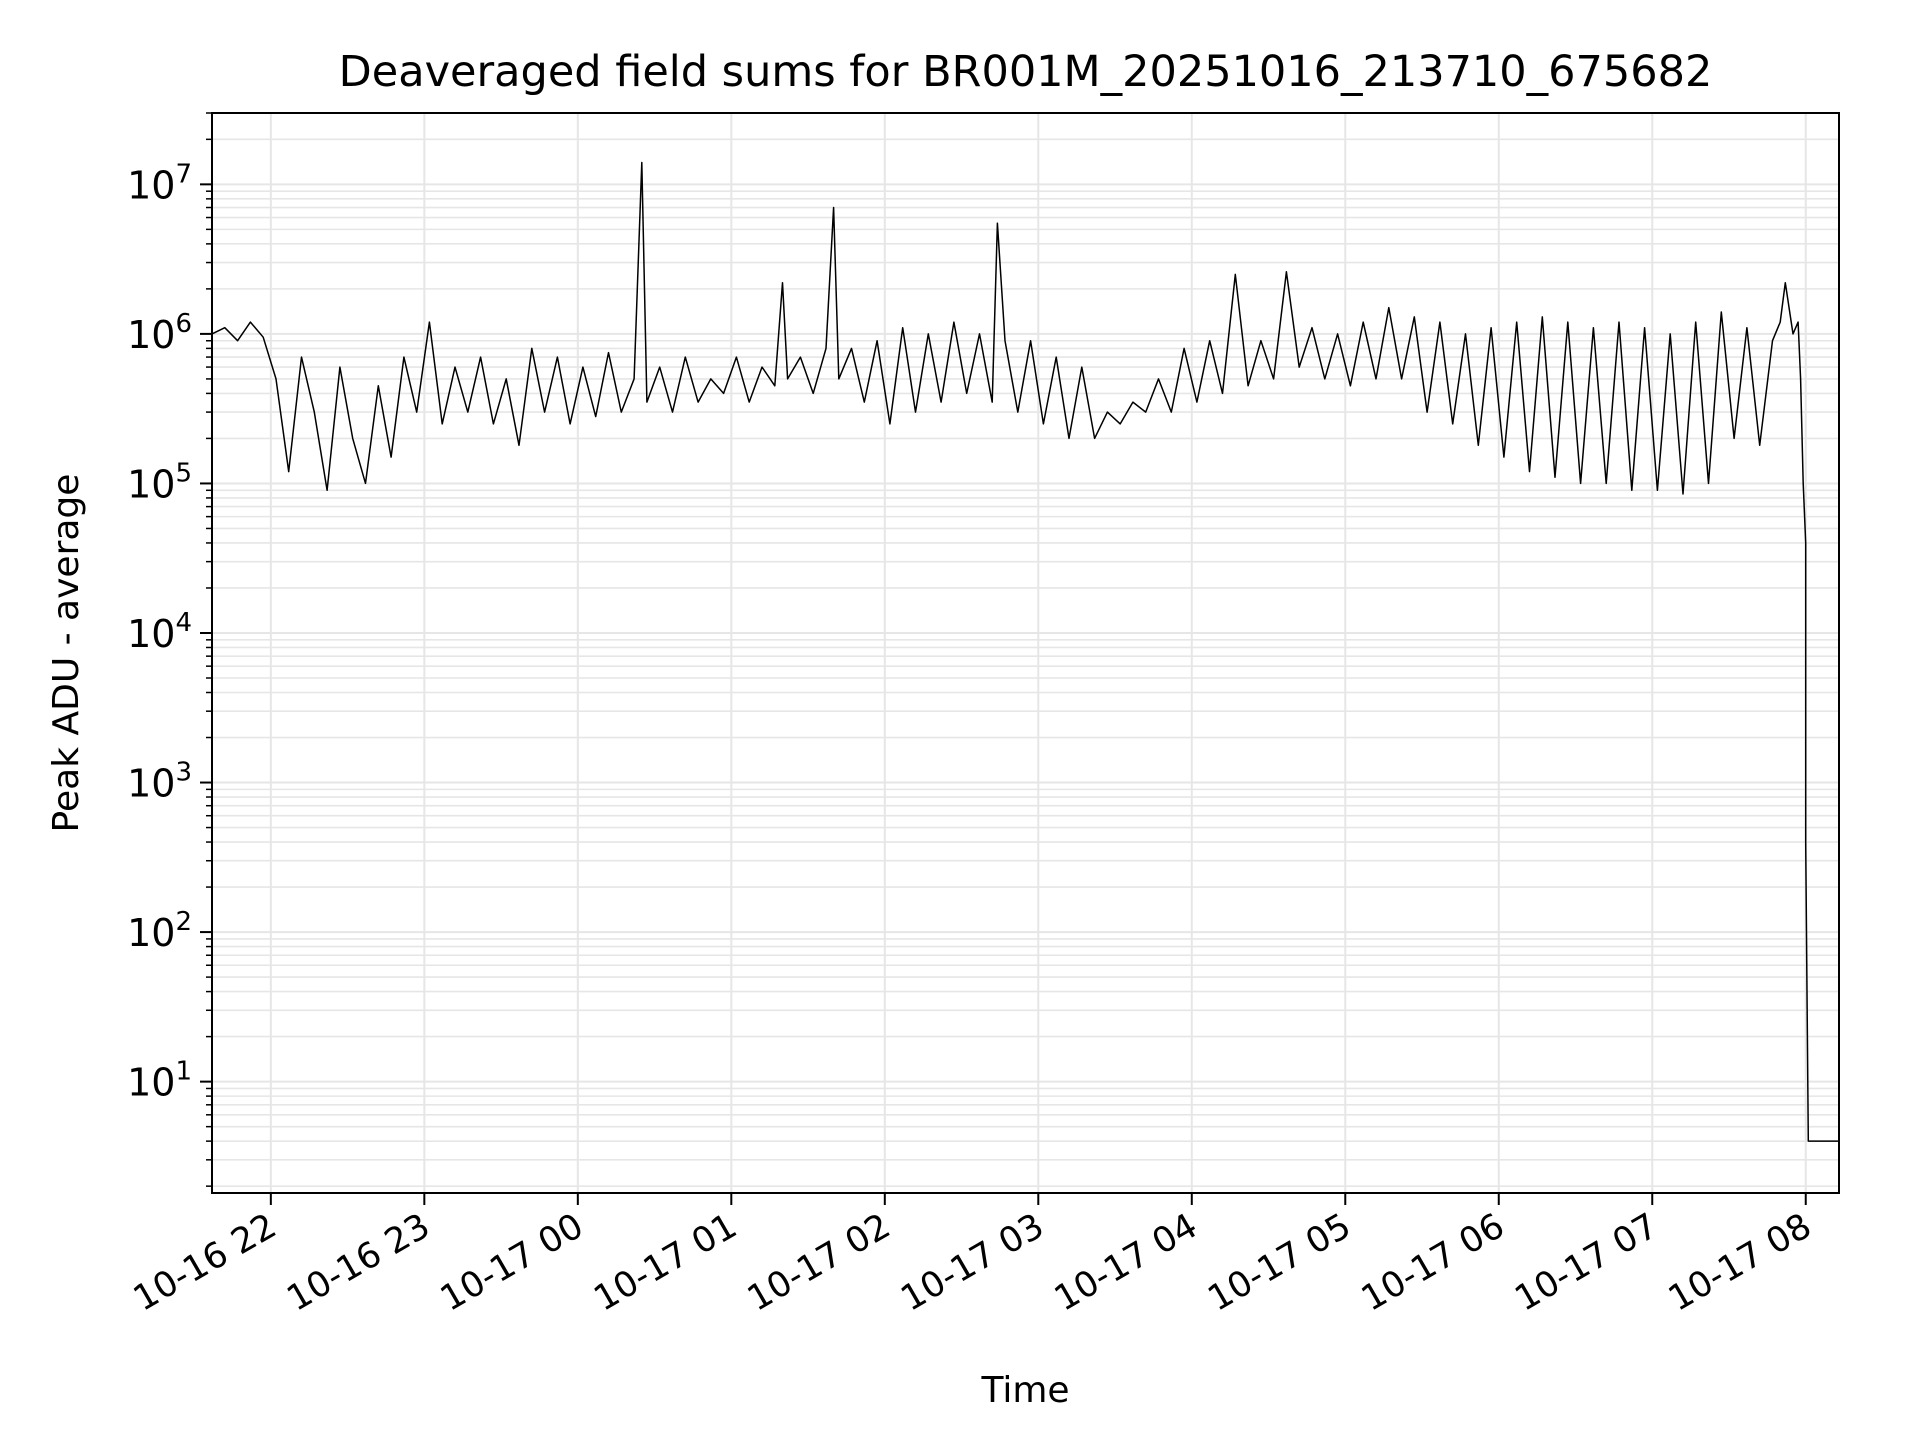 The height and width of the screenshot is (1440, 1920). I want to click on y-tick-label: 101, so click(159, 1081).